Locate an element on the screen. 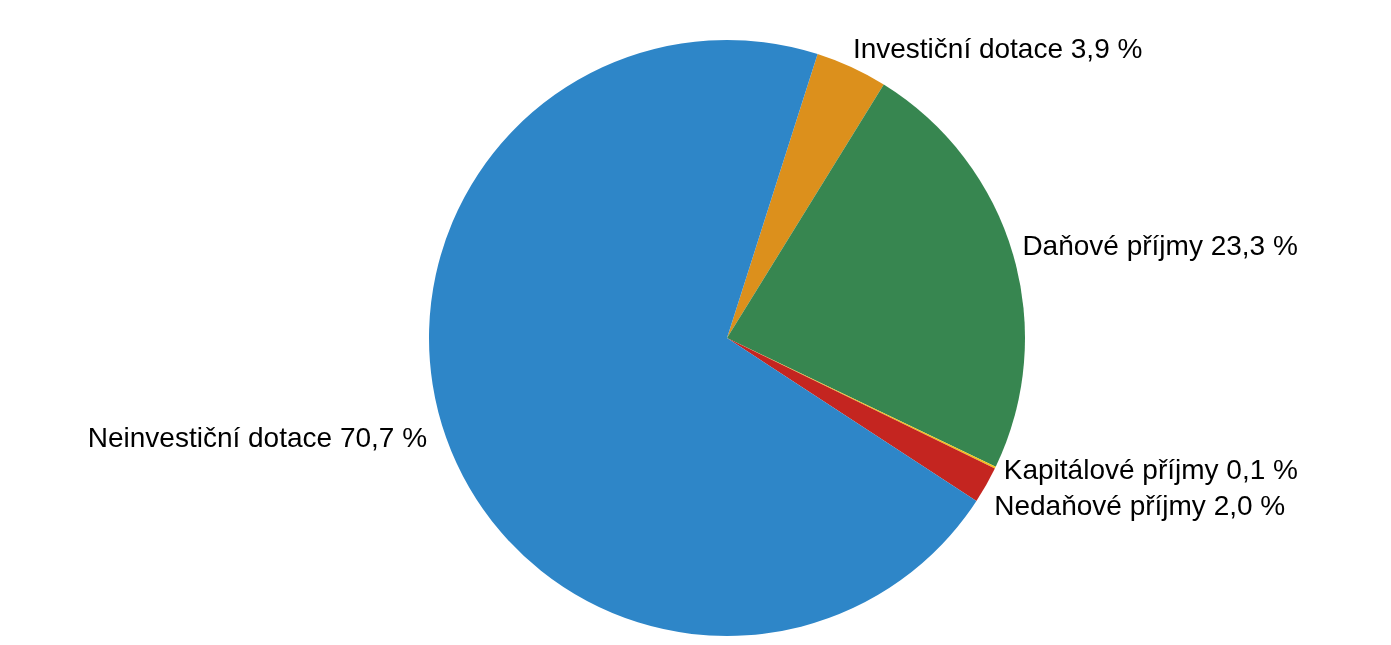 The image size is (1391, 645). slice-label: Neinvestiční dotace 70,7 % is located at coordinates (257, 438).